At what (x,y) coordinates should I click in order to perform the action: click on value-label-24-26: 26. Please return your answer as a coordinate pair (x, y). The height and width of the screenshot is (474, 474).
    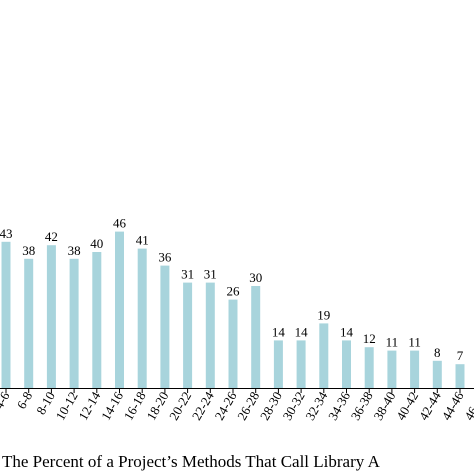
    Looking at the image, I should click on (234, 291).